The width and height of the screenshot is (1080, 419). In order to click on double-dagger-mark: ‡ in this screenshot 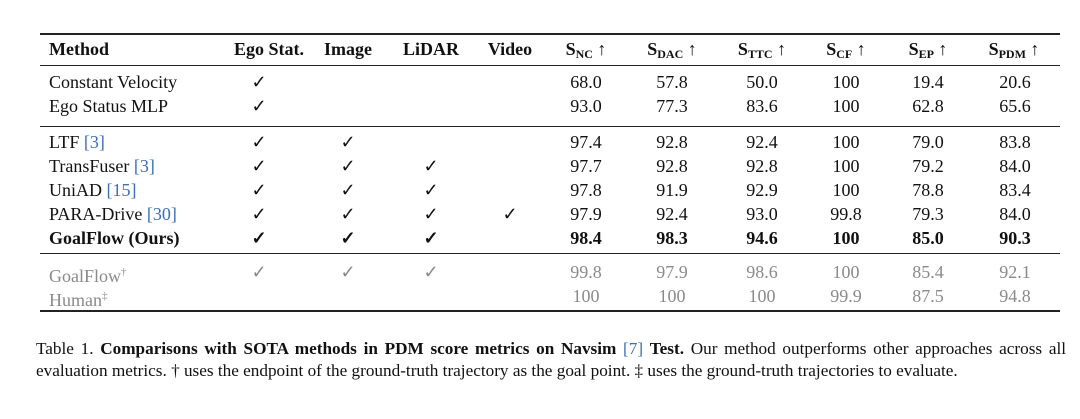, I will do `click(105, 296)`.